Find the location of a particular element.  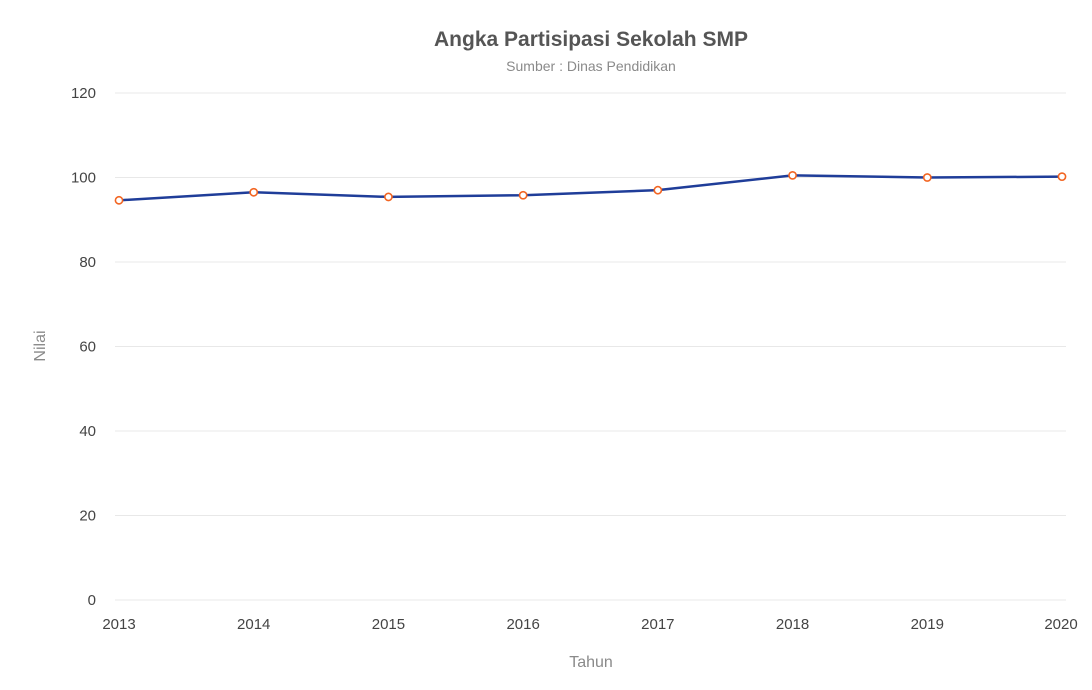

y-axis-title: Nilai is located at coordinates (40, 346).